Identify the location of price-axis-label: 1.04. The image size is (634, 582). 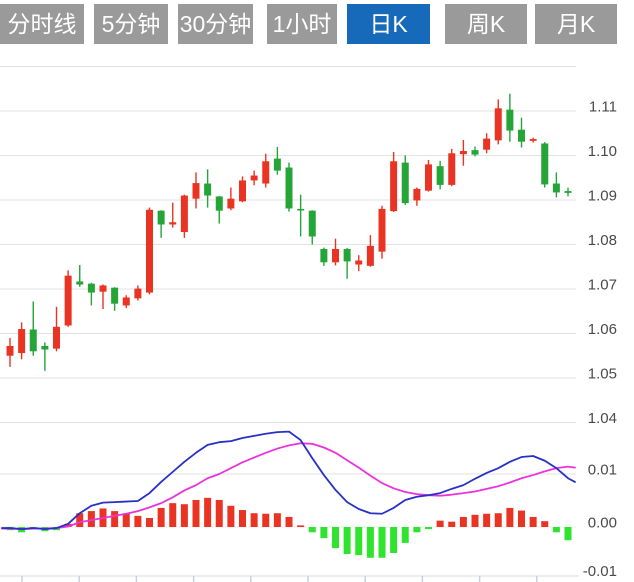
(602, 418).